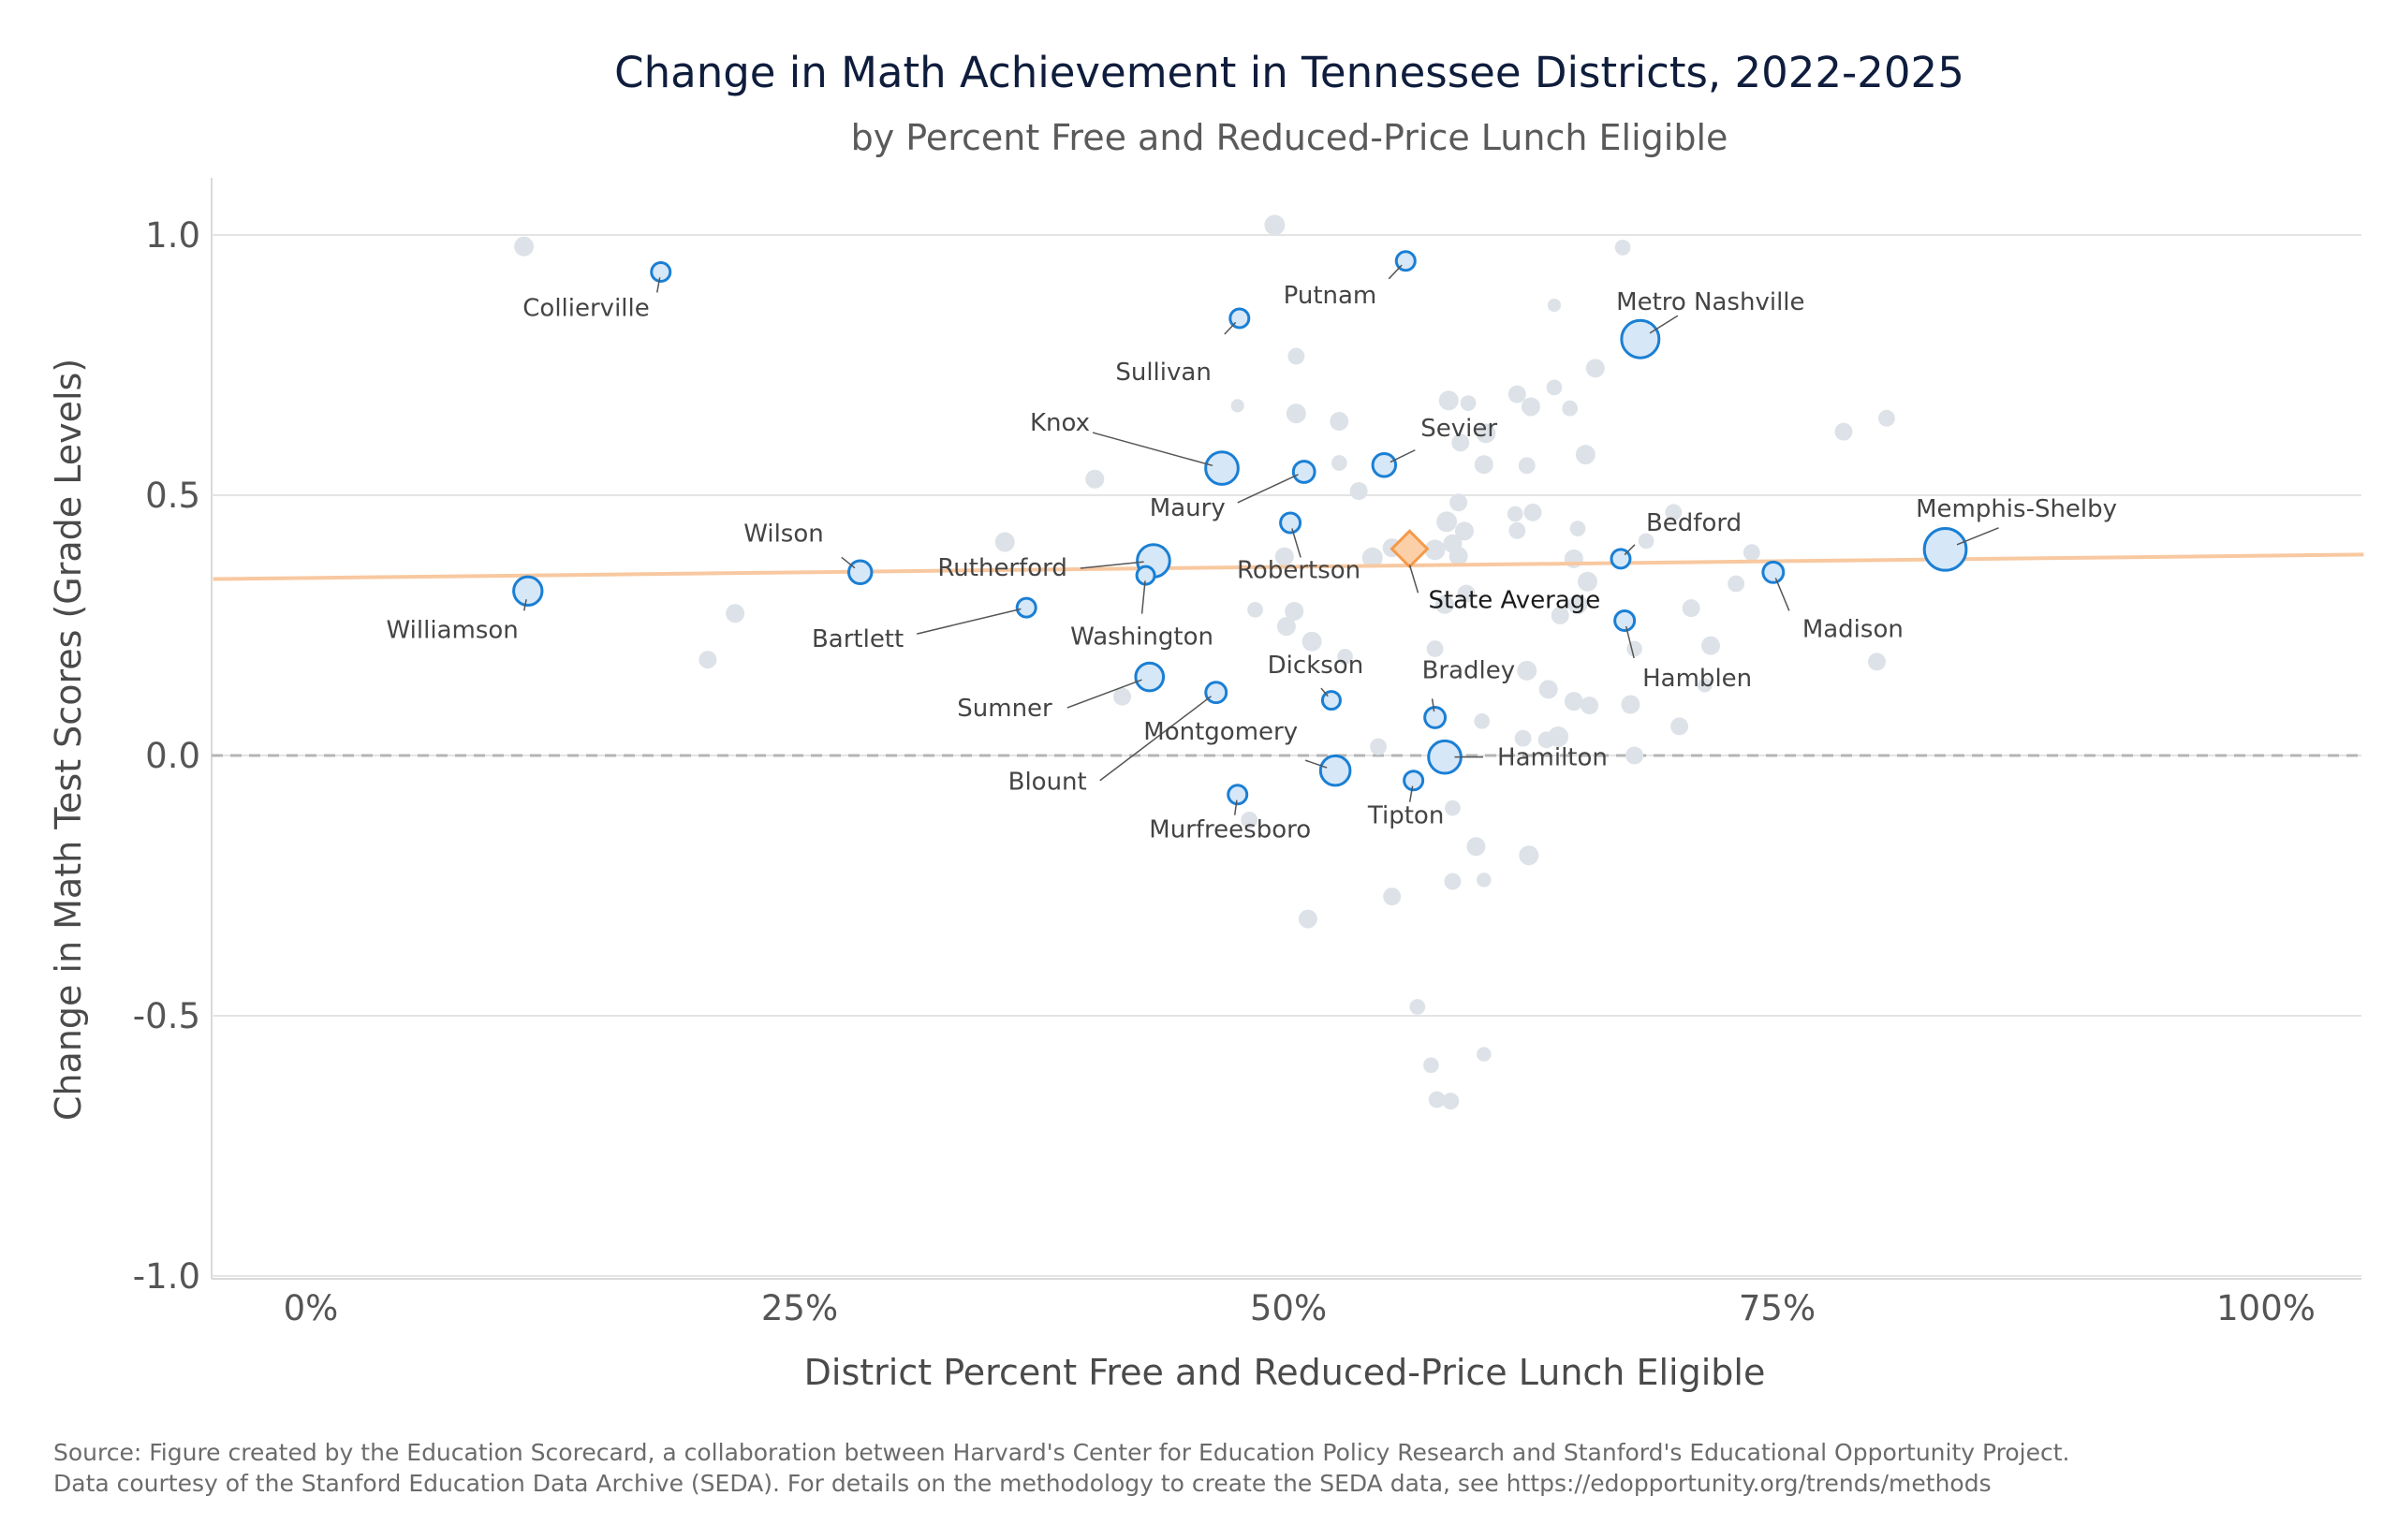 This screenshot has width=2397, height=1540. Describe the element at coordinates (860, 572) in the screenshot. I see `district-point-wilson` at that location.